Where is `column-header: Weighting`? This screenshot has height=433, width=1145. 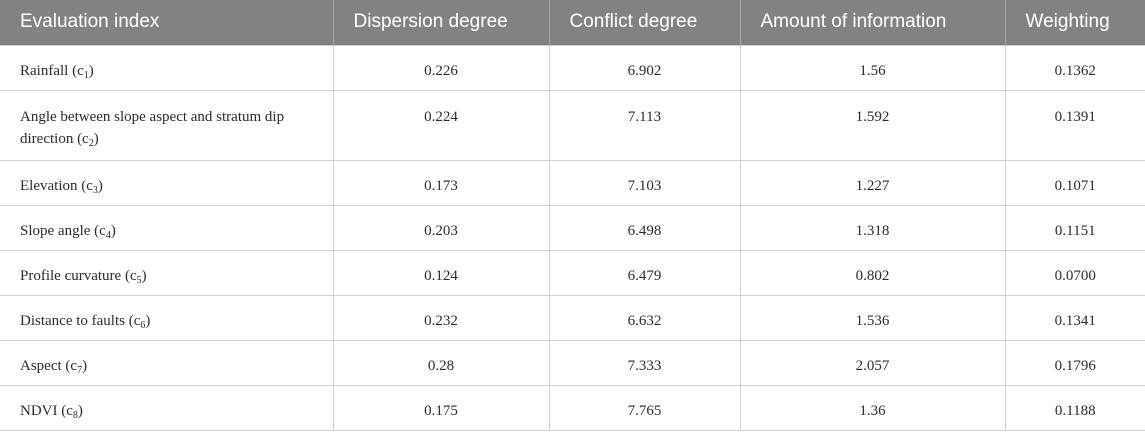
column-header: Weighting is located at coordinates (1075, 22).